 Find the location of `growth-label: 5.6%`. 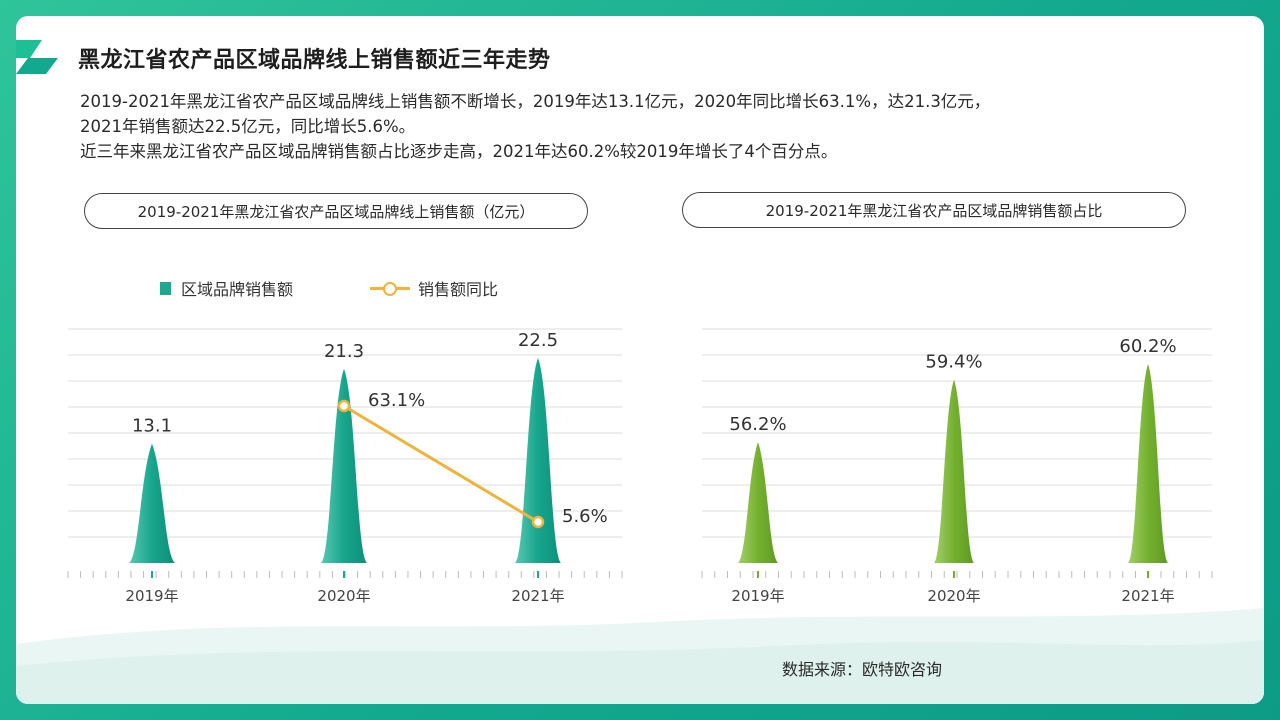

growth-label: 5.6% is located at coordinates (585, 516).